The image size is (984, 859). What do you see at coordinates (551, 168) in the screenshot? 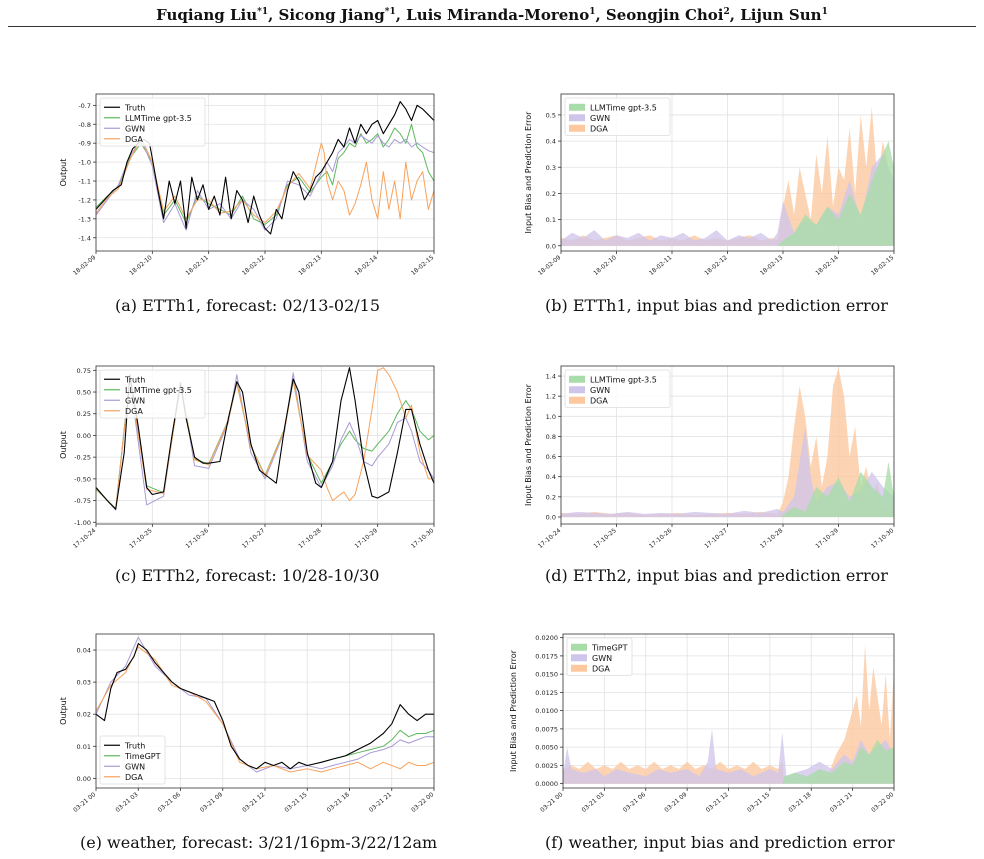
I see `y-tick-label: 0.3` at bounding box center [551, 168].